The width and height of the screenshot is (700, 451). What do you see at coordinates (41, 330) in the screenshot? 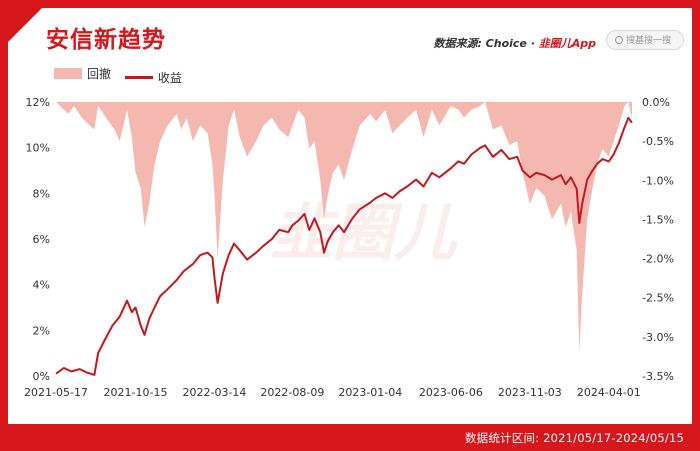
I see `left-axis-tick: 2%` at bounding box center [41, 330].